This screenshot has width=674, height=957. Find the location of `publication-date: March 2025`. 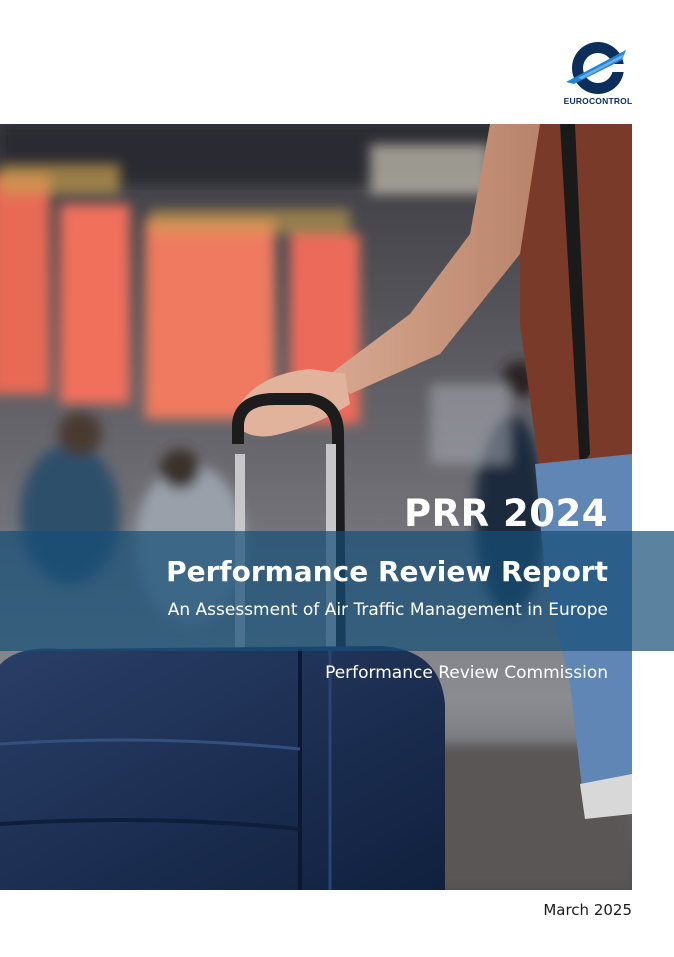

publication-date: March 2025 is located at coordinates (587, 910).